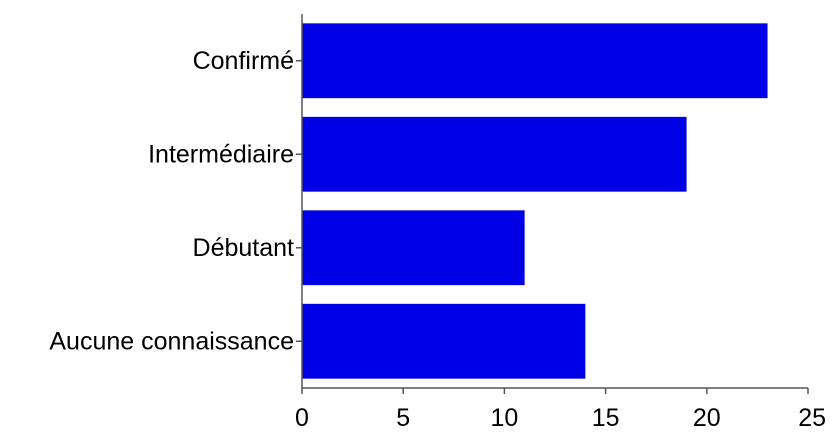 The height and width of the screenshot is (443, 832). Describe the element at coordinates (606, 418) in the screenshot. I see `x-tick-label: 15` at that location.